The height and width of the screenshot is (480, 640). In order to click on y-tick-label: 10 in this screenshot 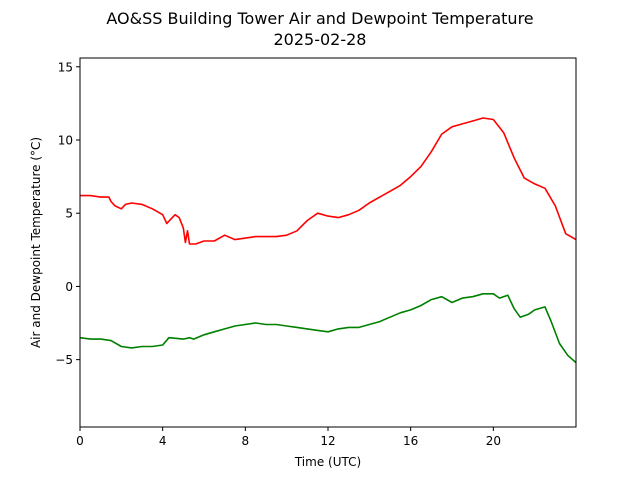, I will do `click(65, 141)`.